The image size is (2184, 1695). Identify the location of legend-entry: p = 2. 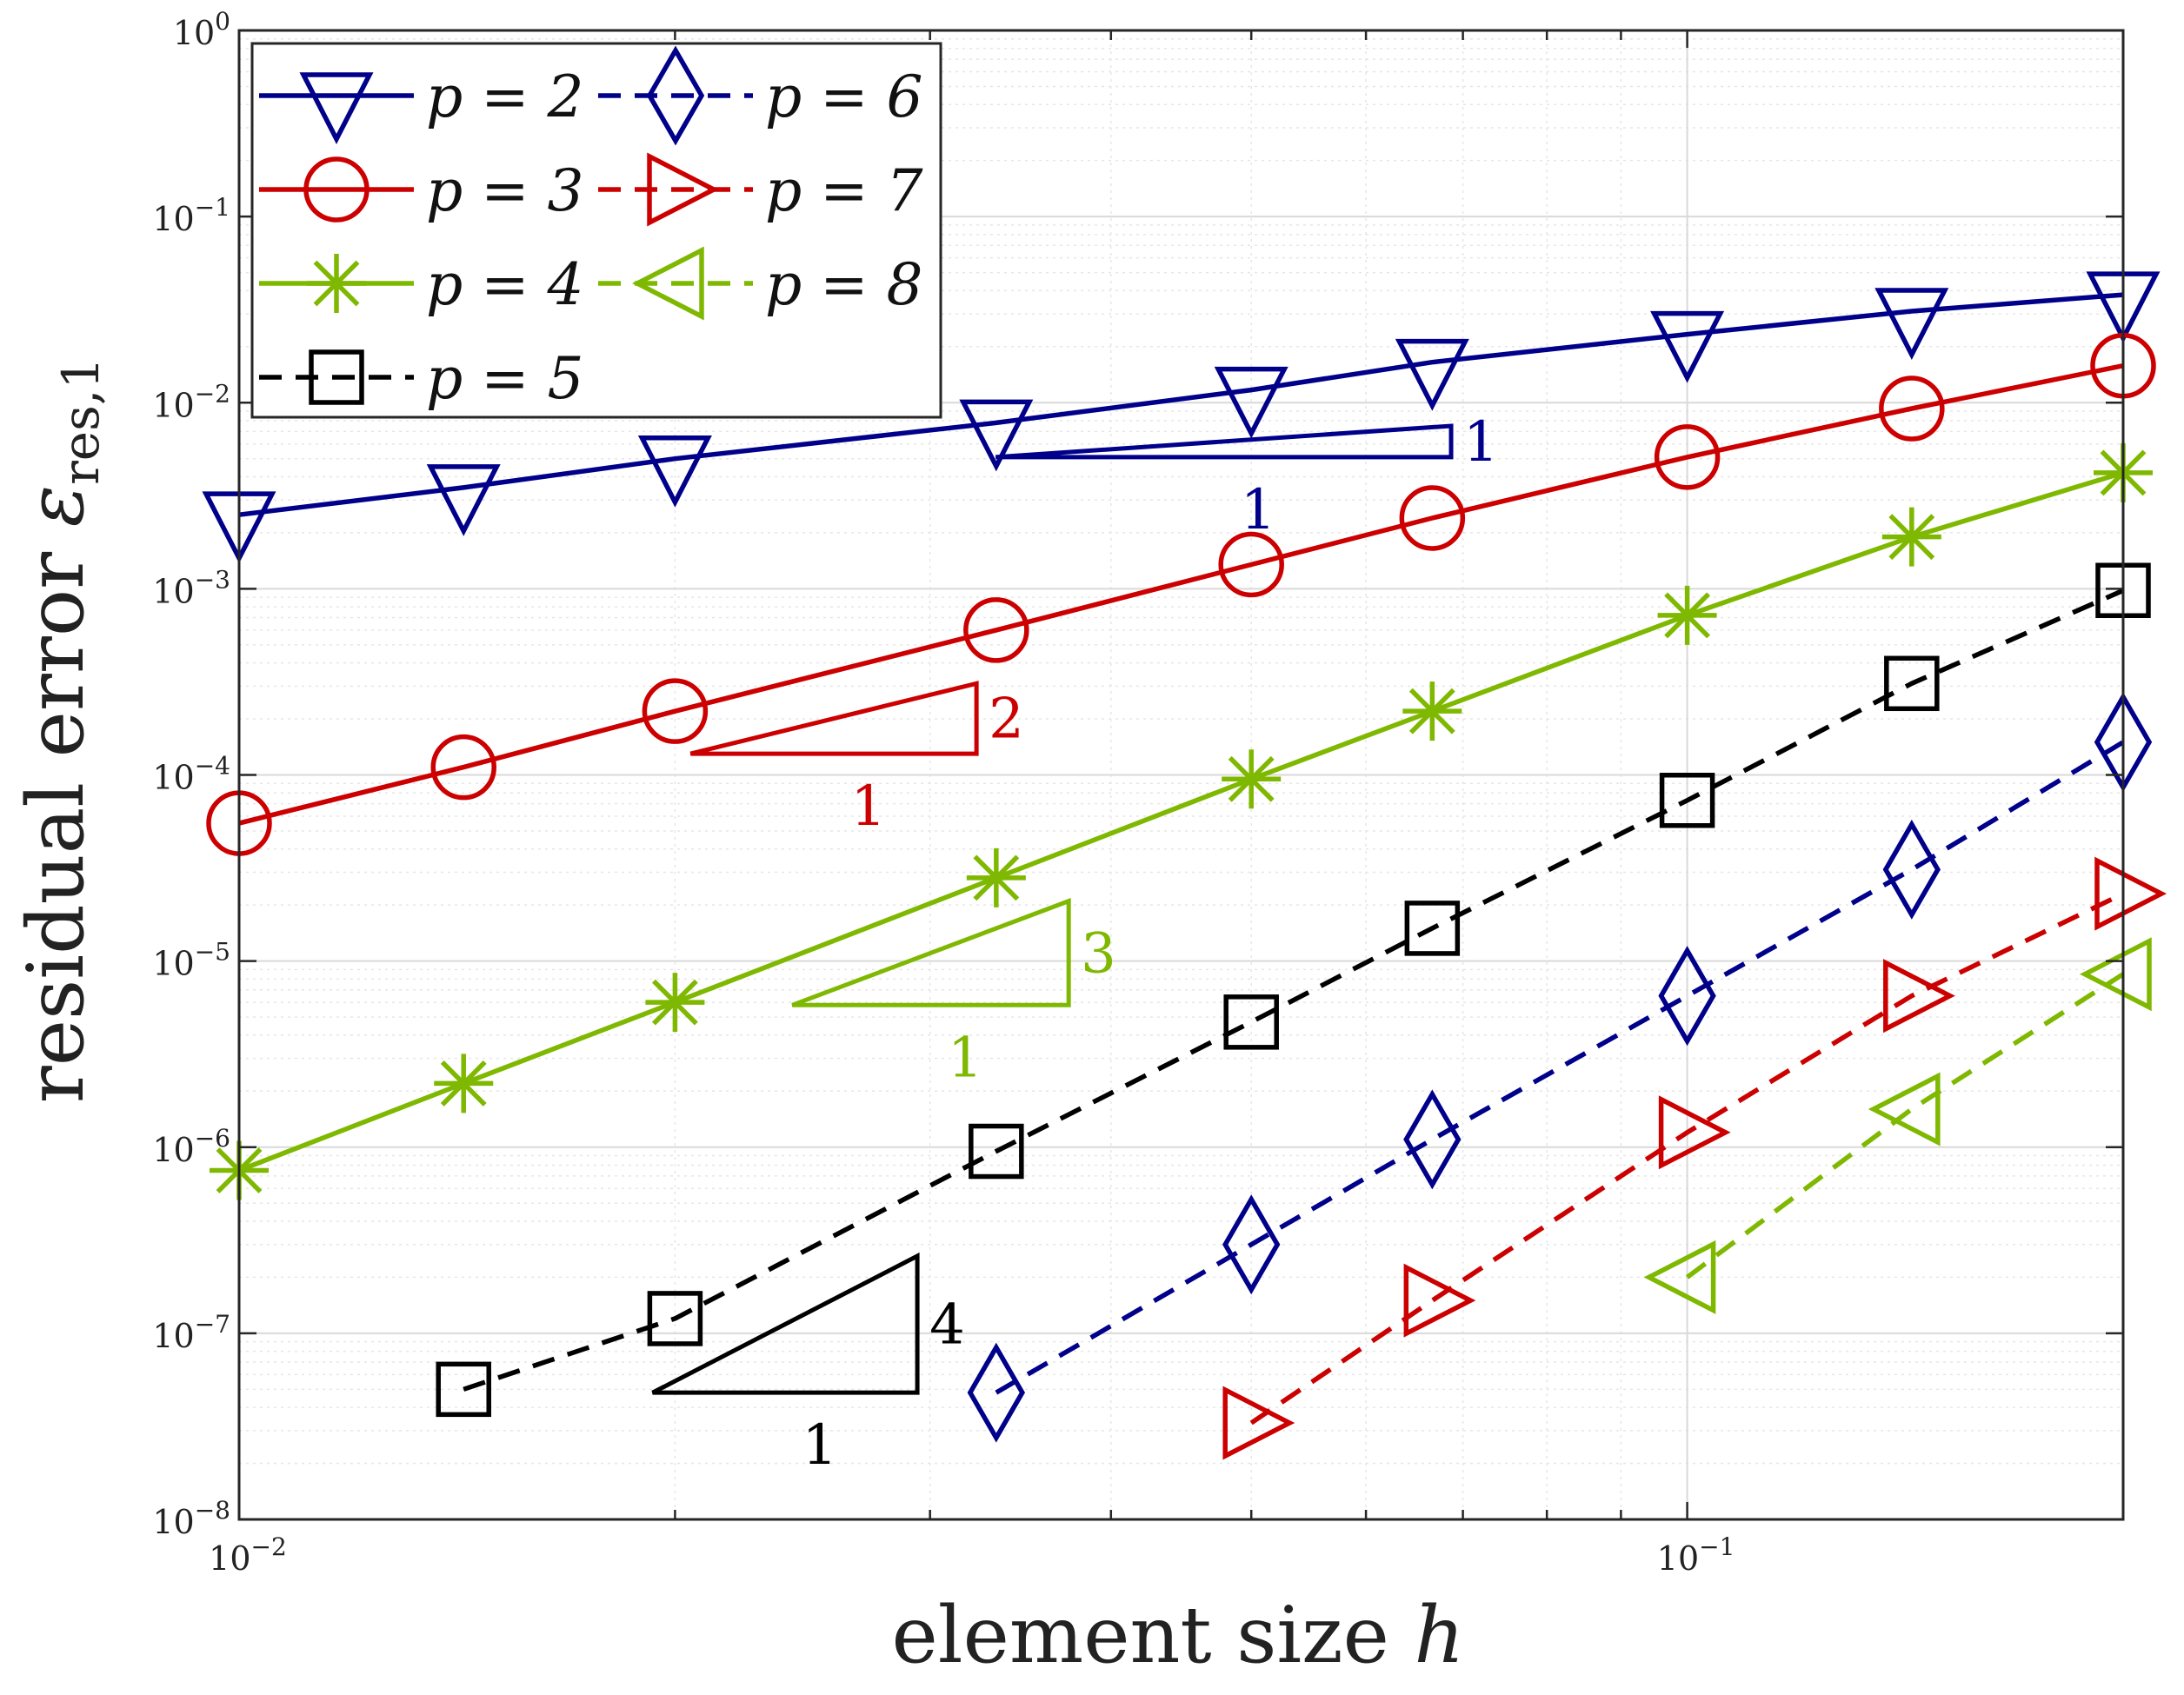
(421, 104).